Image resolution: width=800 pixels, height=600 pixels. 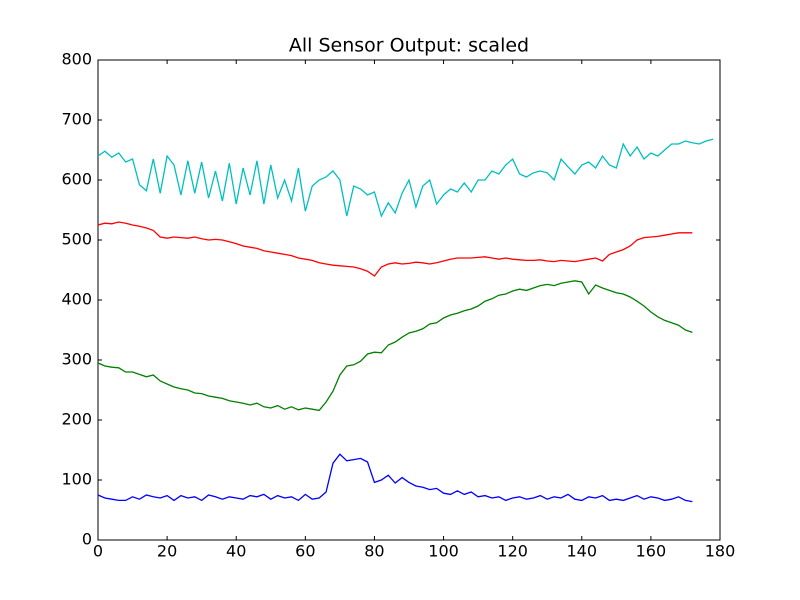 What do you see at coordinates (76, 419) in the screenshot?
I see `y-tick-label: 200` at bounding box center [76, 419].